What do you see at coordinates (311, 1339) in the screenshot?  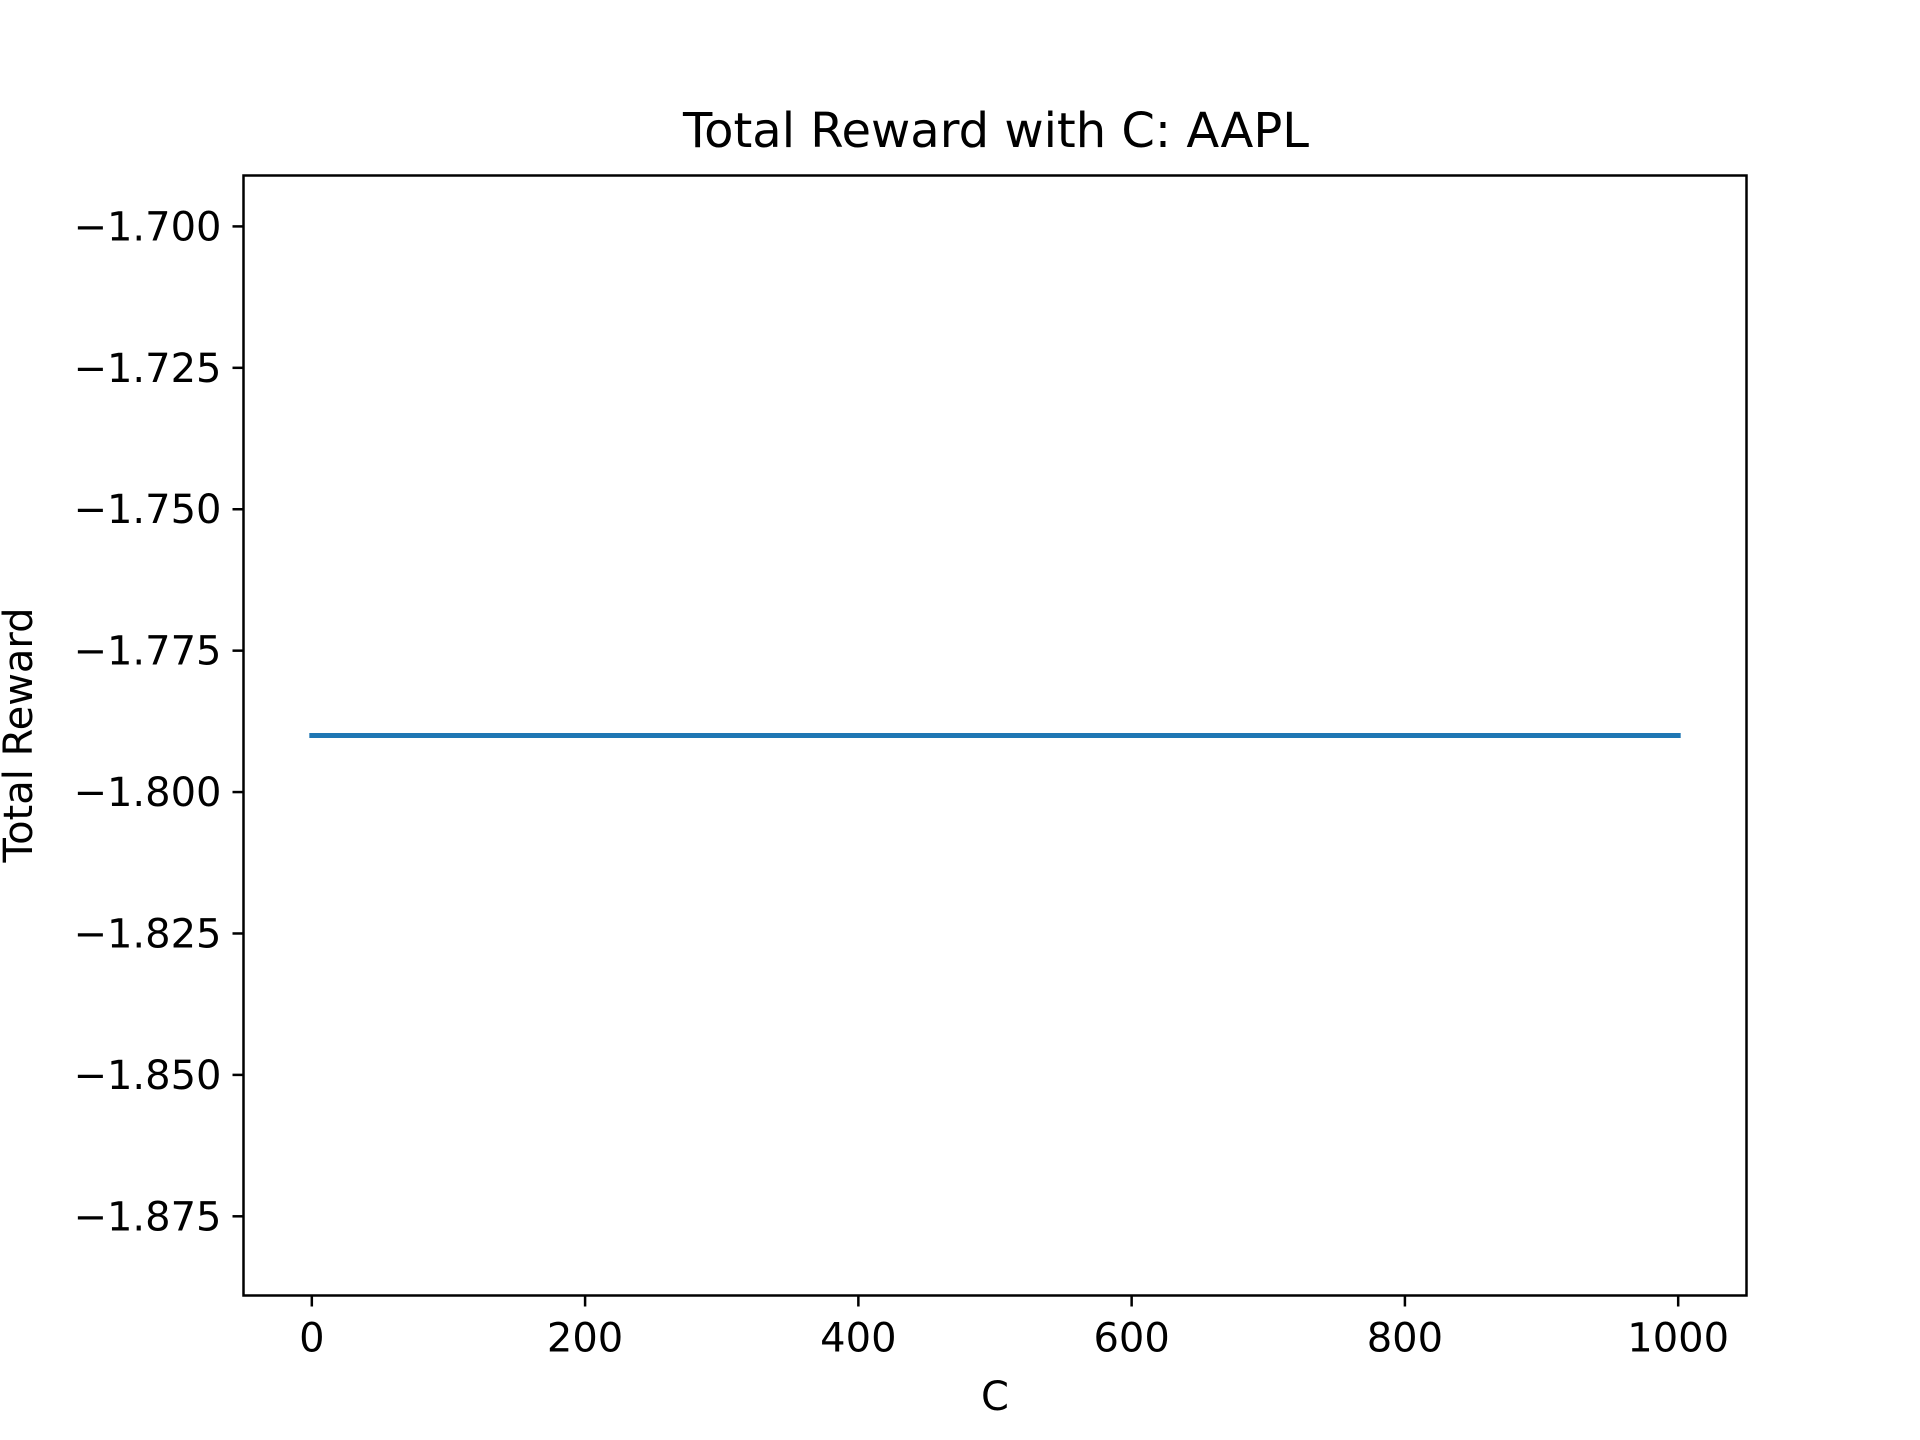 I see `x-tick-label: 0` at bounding box center [311, 1339].